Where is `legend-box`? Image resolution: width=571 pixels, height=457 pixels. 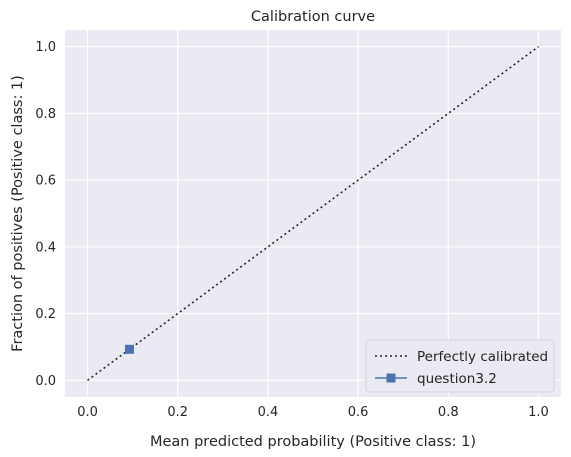 legend-box is located at coordinates (460, 366).